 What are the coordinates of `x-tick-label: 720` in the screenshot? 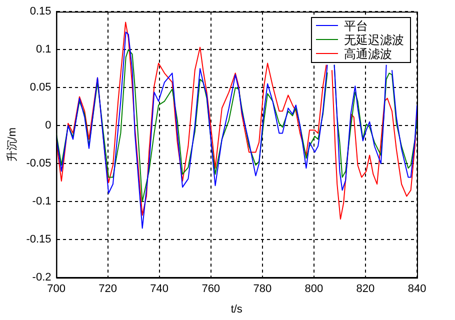 It's located at (107, 289).